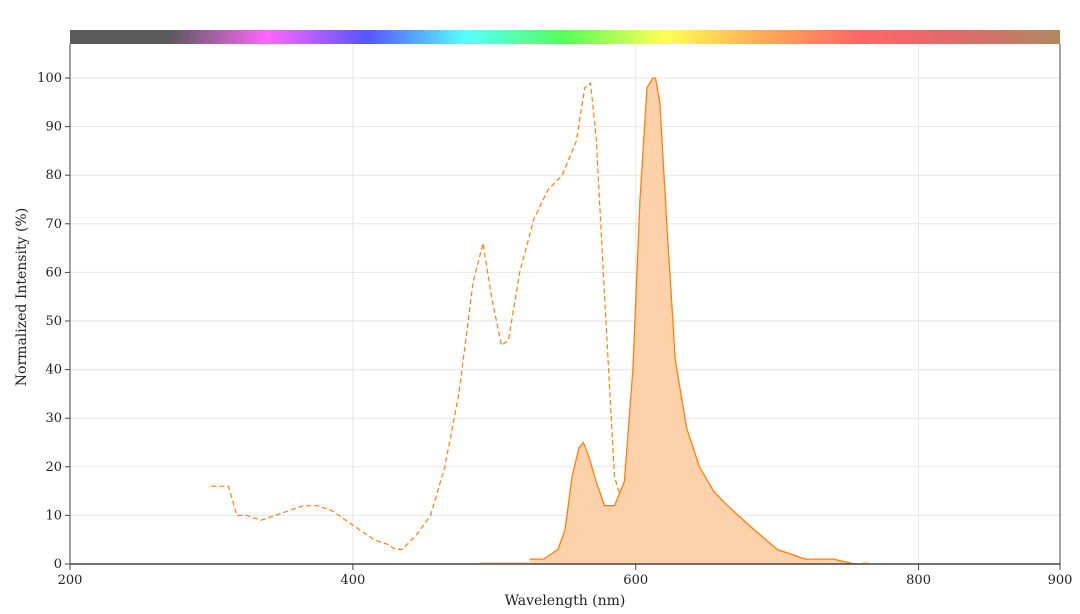 The width and height of the screenshot is (1080, 614). What do you see at coordinates (53, 127) in the screenshot?
I see `y-tick-label-90: 90` at bounding box center [53, 127].